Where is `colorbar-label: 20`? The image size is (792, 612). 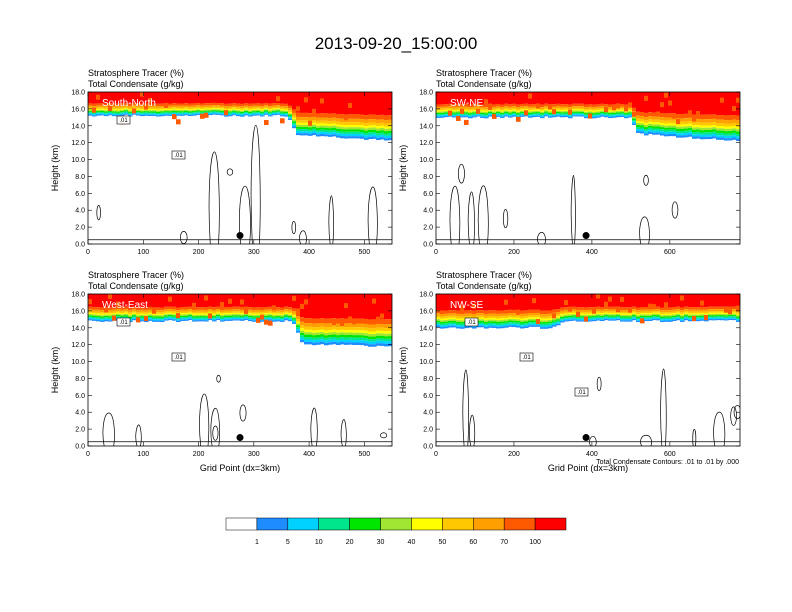
colorbar-label: 20 is located at coordinates (350, 542).